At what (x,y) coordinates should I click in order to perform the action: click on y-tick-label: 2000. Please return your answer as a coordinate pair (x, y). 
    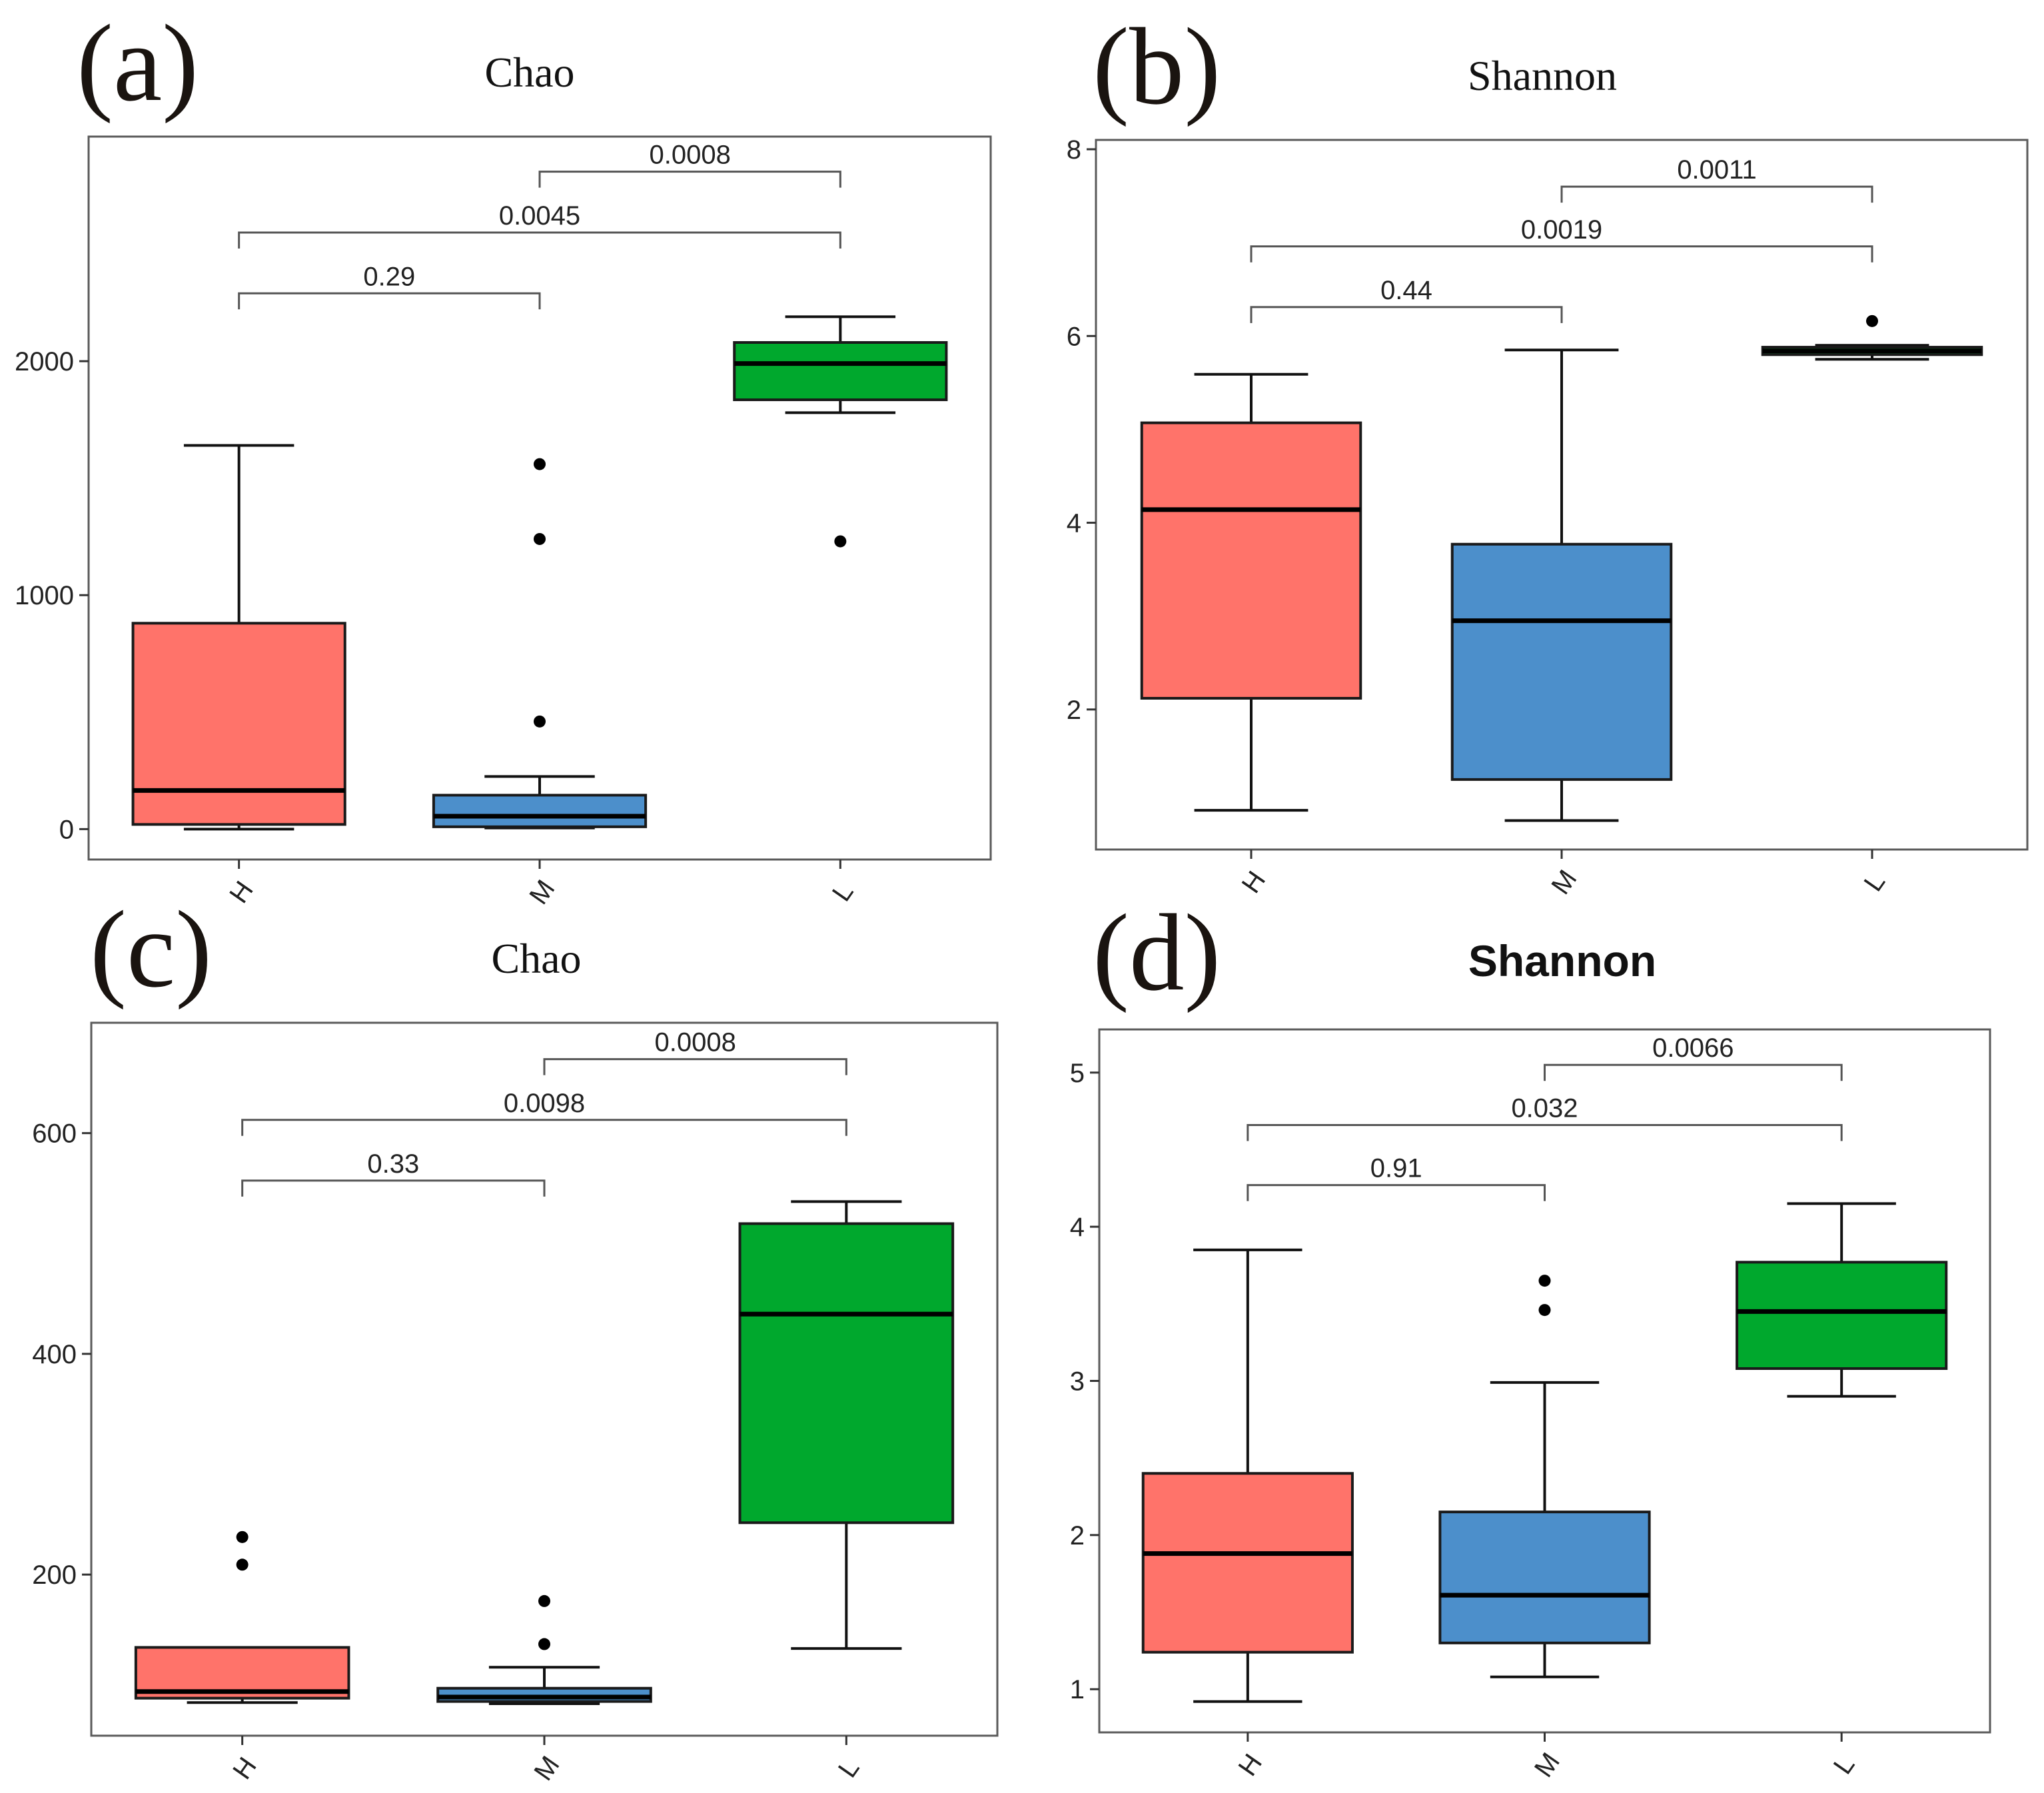
    Looking at the image, I should click on (44, 361).